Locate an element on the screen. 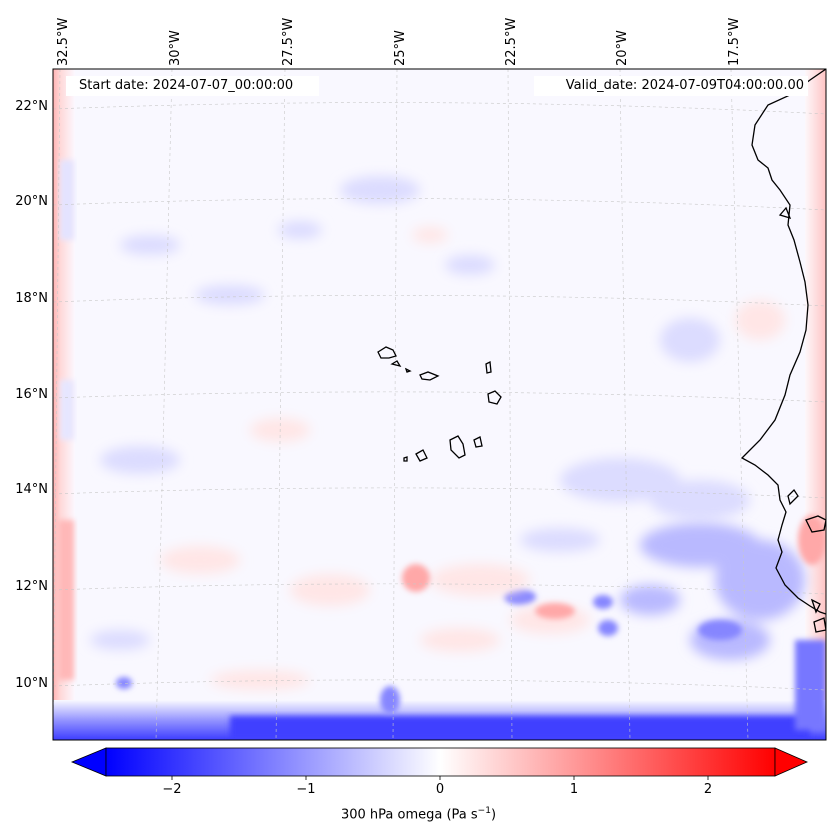 This screenshot has height=839, width=837. colorbar-tick-label: −1 is located at coordinates (306, 789).